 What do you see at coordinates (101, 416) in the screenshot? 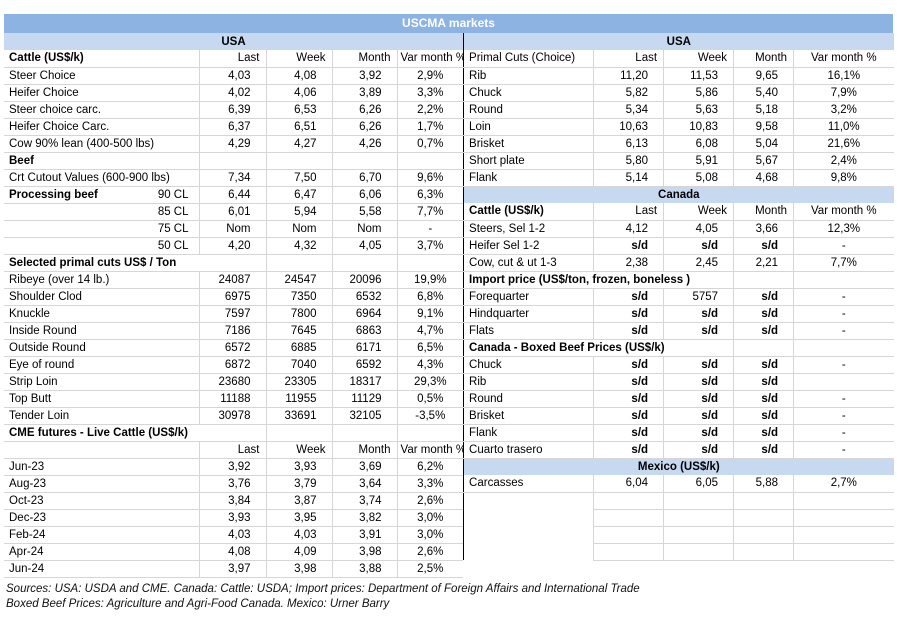
I see `row-label: Tender Loin` at bounding box center [101, 416].